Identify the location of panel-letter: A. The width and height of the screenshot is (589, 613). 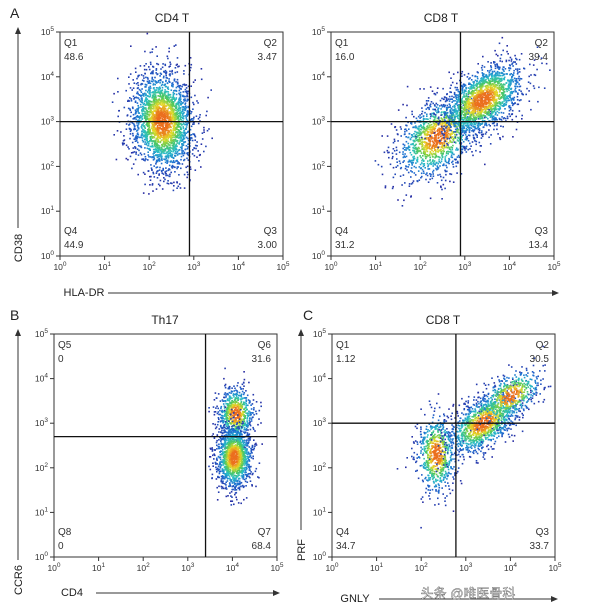
(15, 13).